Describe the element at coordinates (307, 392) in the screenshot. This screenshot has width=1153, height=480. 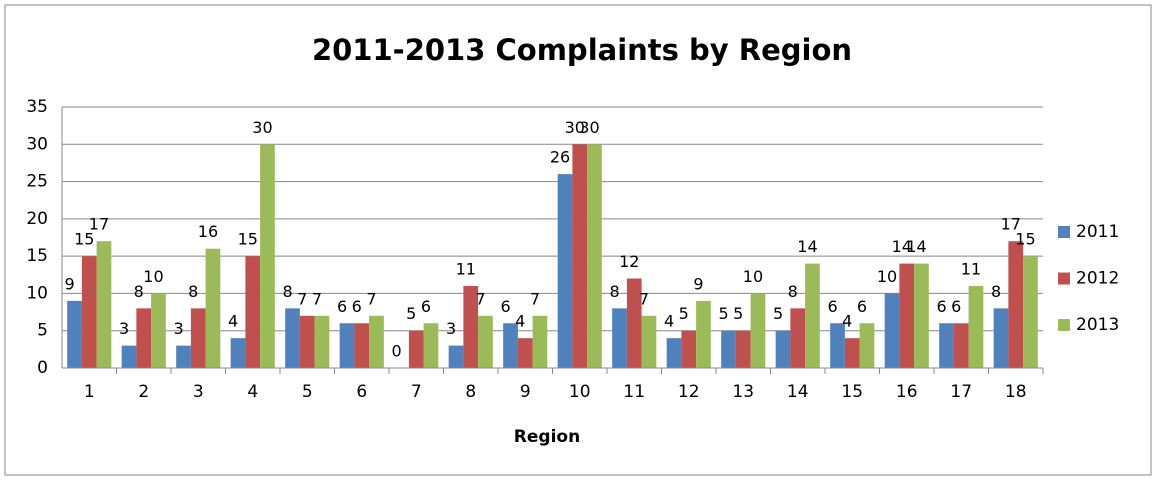
I see `x-tick-label: 5` at that location.